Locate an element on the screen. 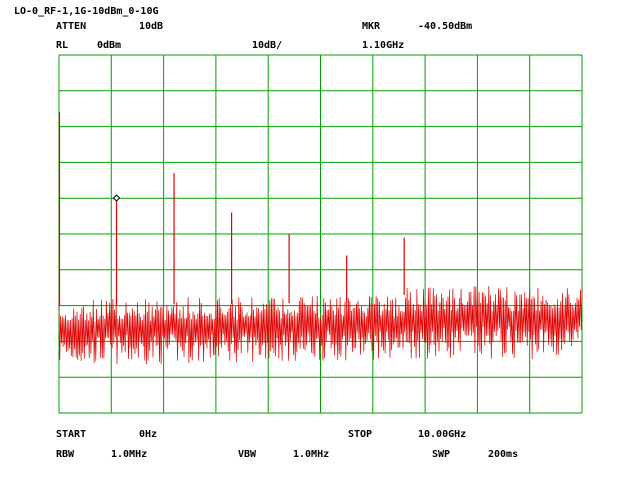  marker is located at coordinates (116, 198).